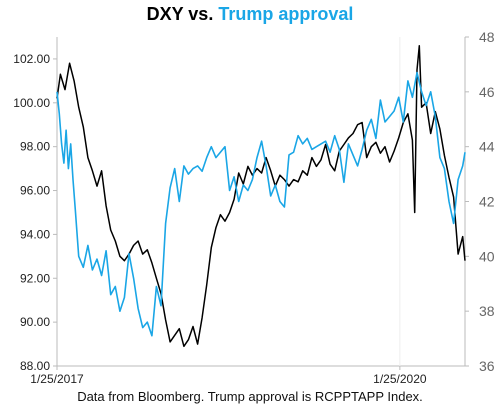 This screenshot has width=500, height=409. I want to click on chart-title-dxy: DXY vs., so click(180, 14).